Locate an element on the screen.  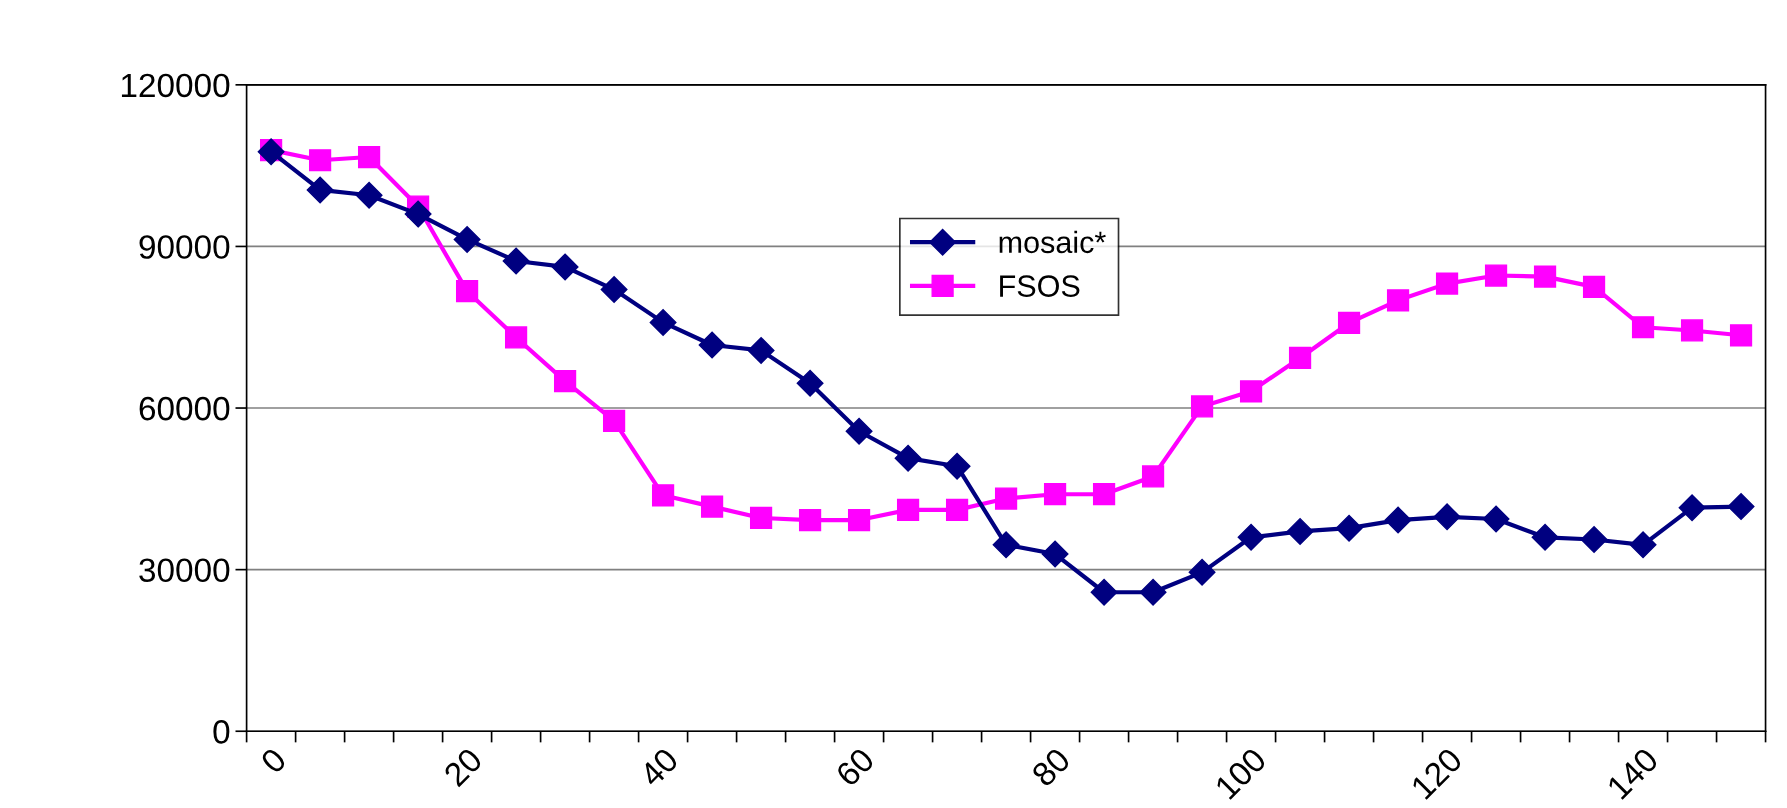
x-tick-label: 20 is located at coordinates (463, 767).